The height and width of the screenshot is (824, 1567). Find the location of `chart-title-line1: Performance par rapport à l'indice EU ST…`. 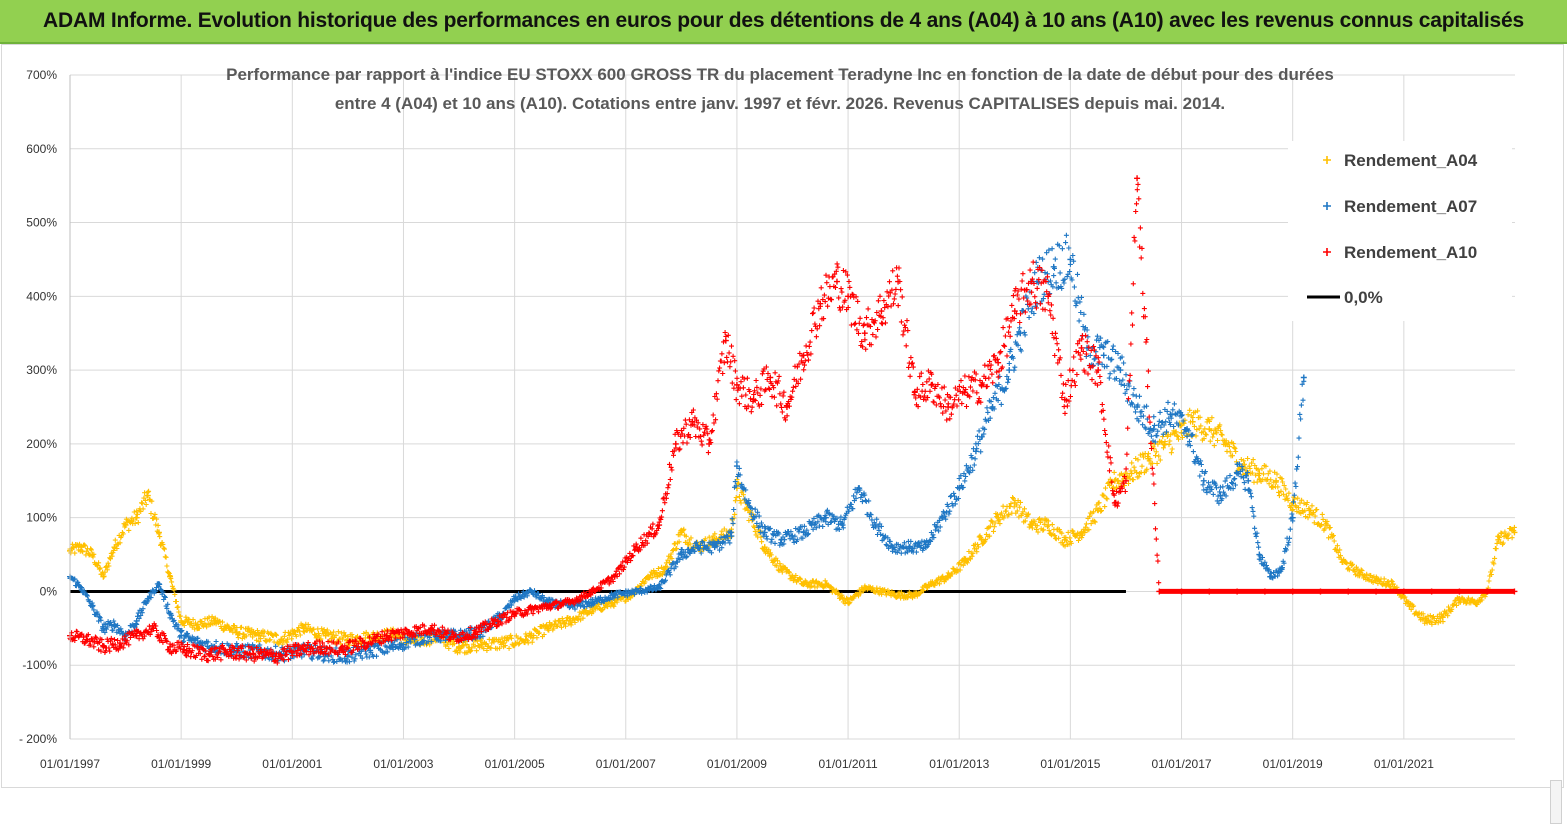

chart-title-line1: Performance par rapport à l'indice EU ST… is located at coordinates (780, 74).